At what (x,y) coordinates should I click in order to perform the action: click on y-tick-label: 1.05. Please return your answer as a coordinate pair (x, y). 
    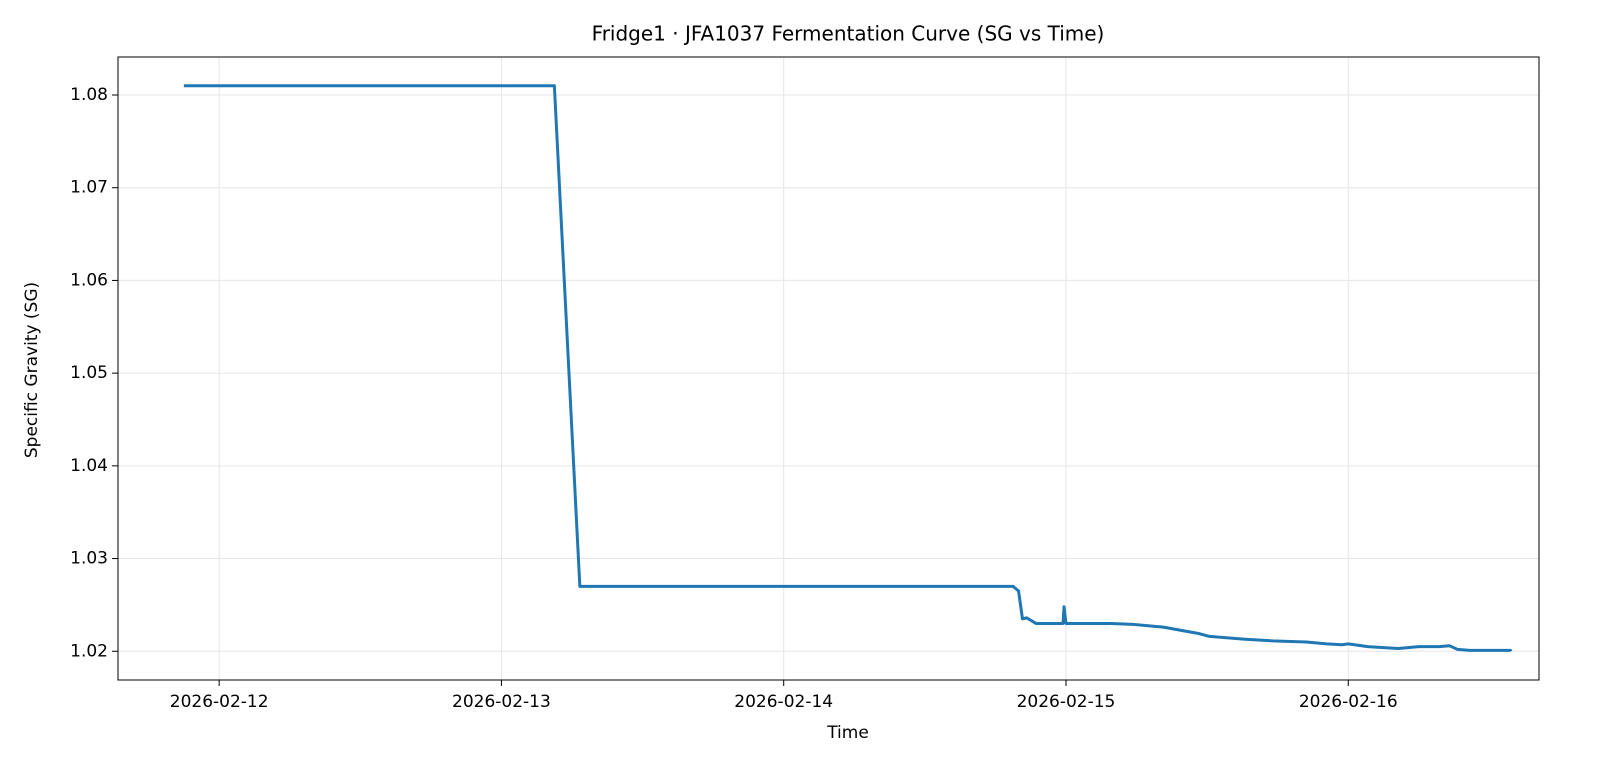
    Looking at the image, I should click on (89, 373).